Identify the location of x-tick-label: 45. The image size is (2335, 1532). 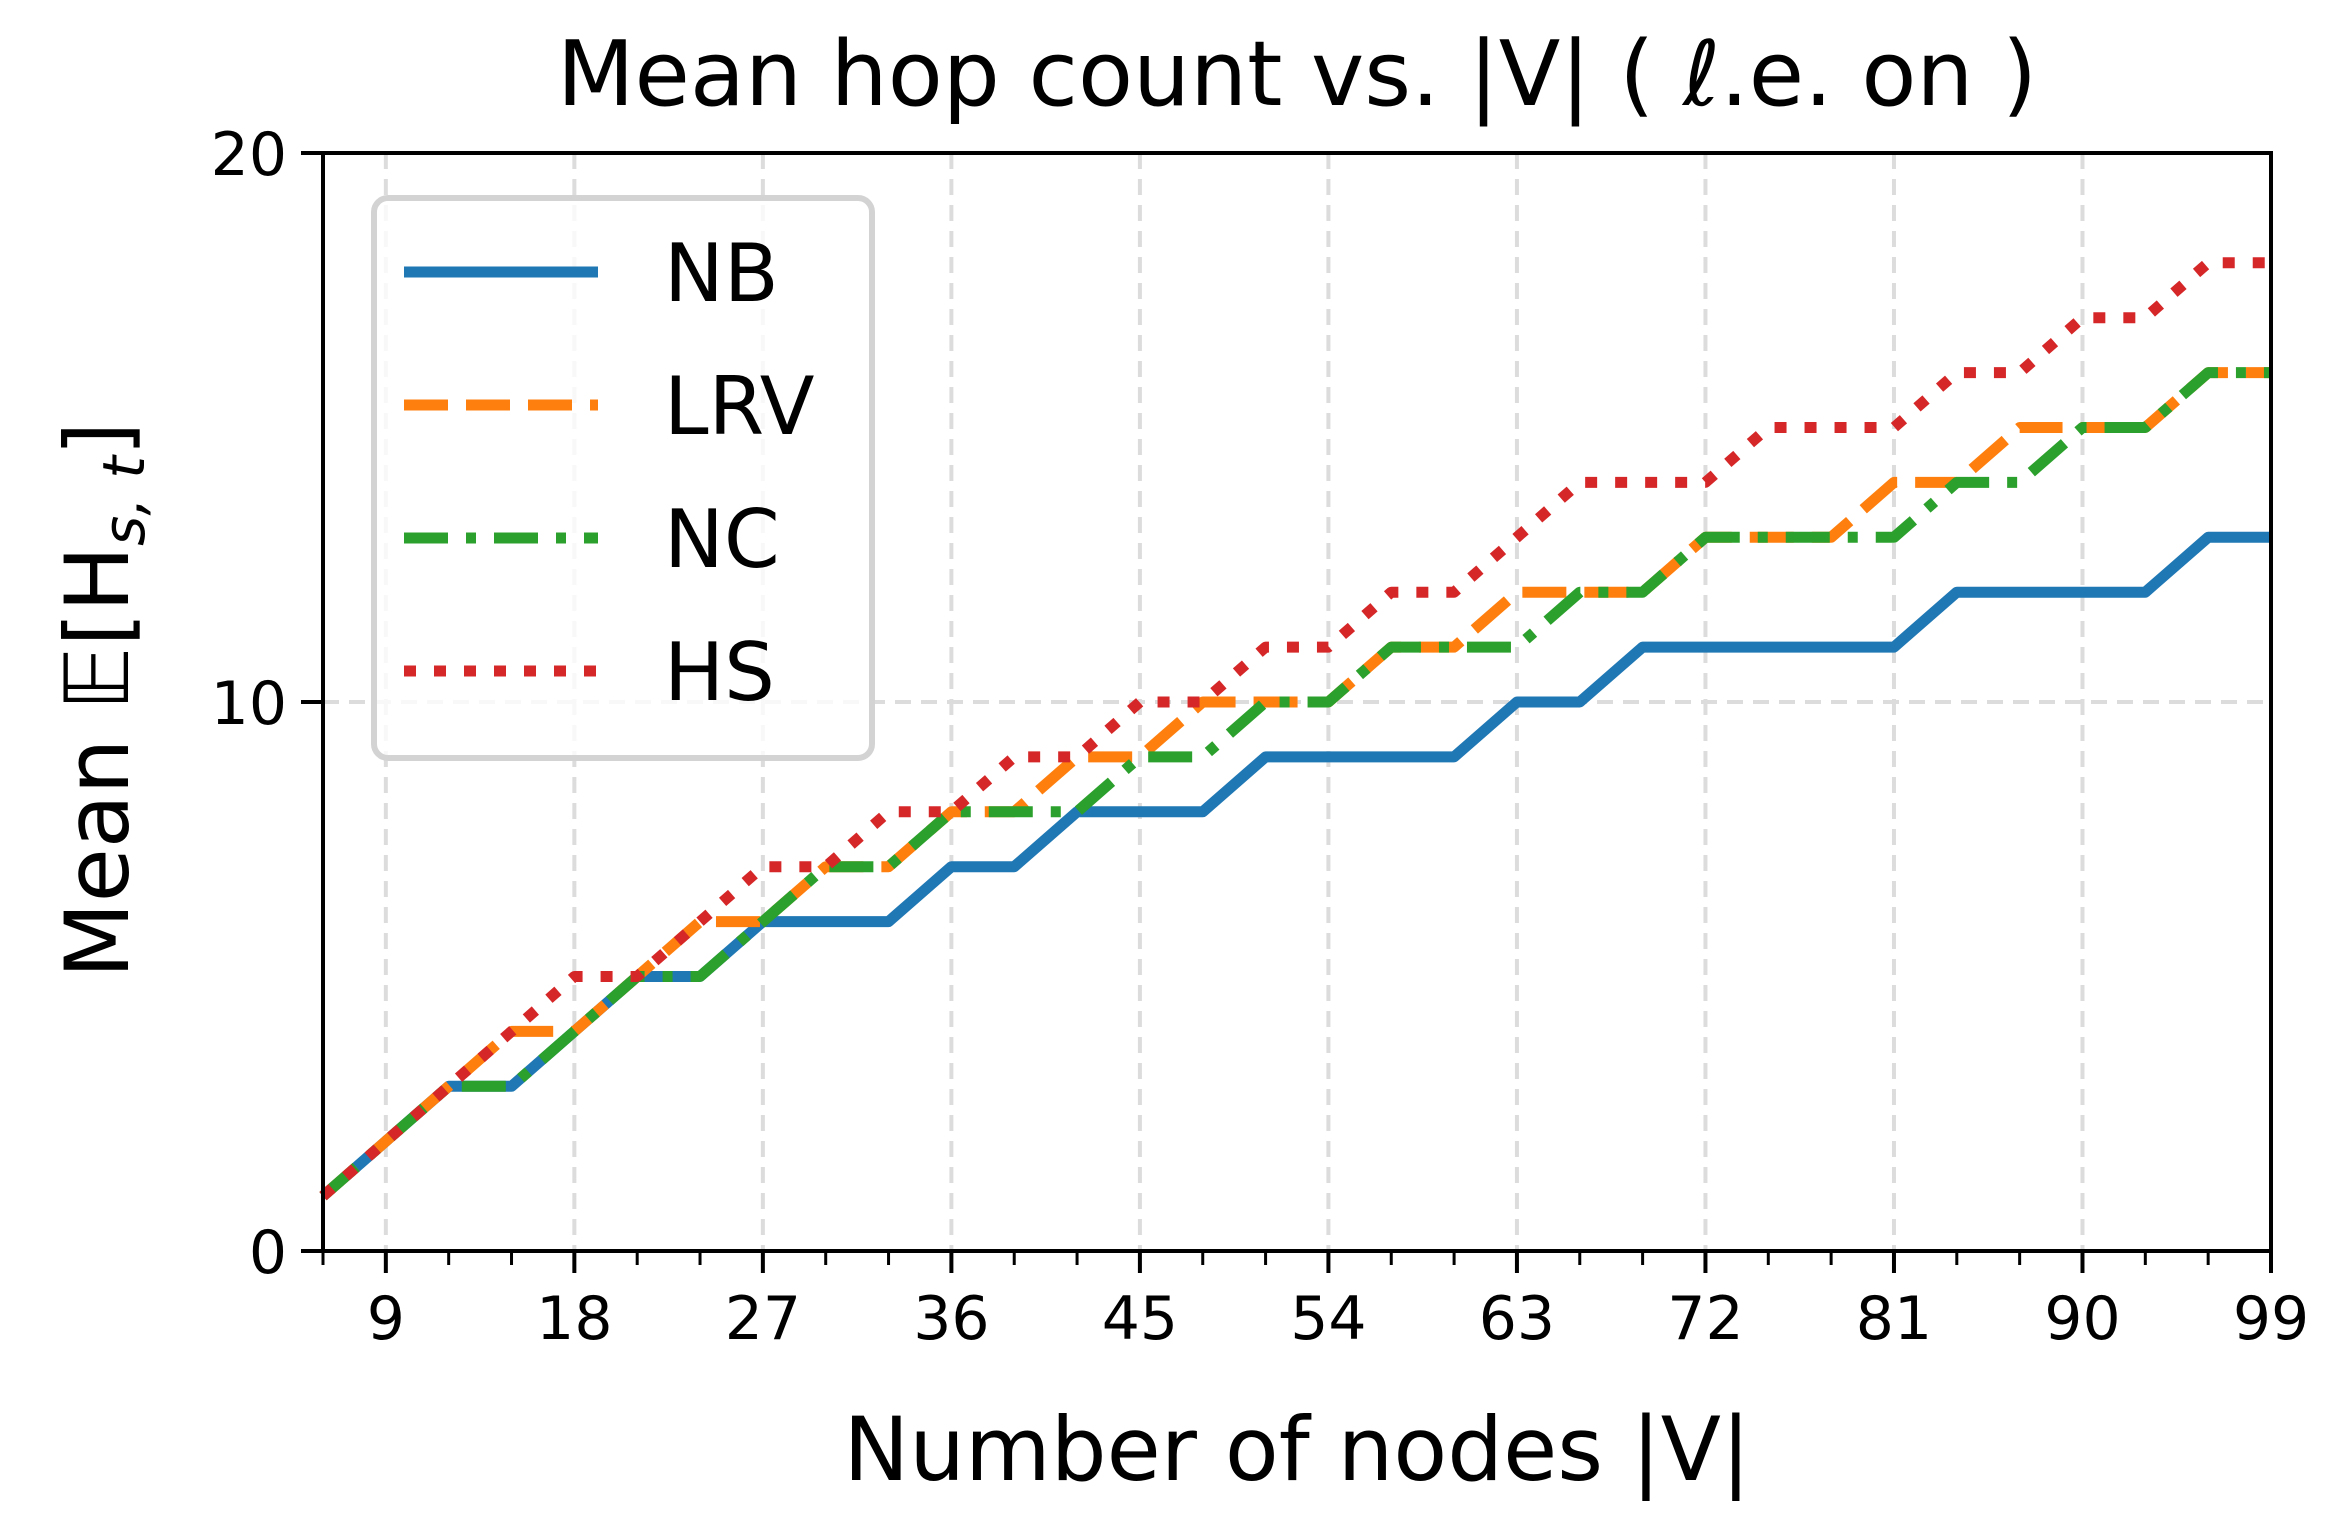
(1140, 1319).